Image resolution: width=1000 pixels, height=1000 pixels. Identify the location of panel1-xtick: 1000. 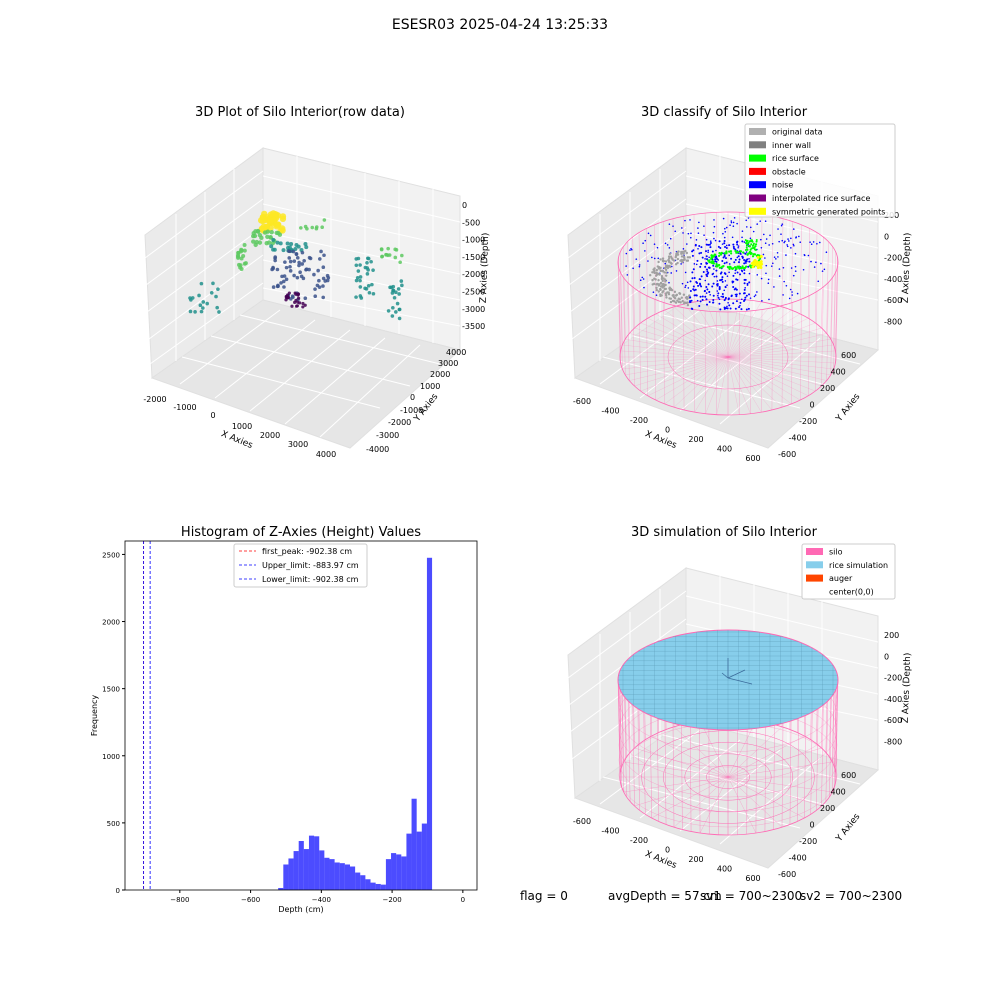
(242, 426).